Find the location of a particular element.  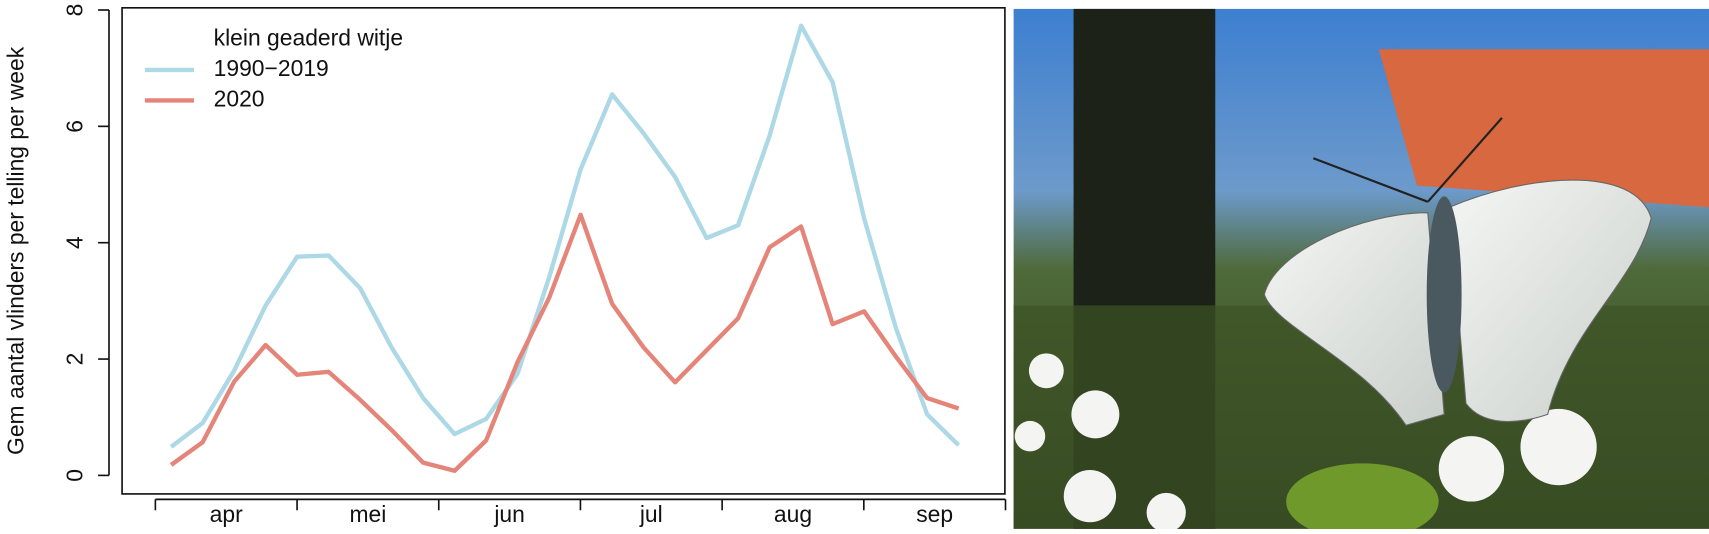

x-tick-label: mei is located at coordinates (367, 514).